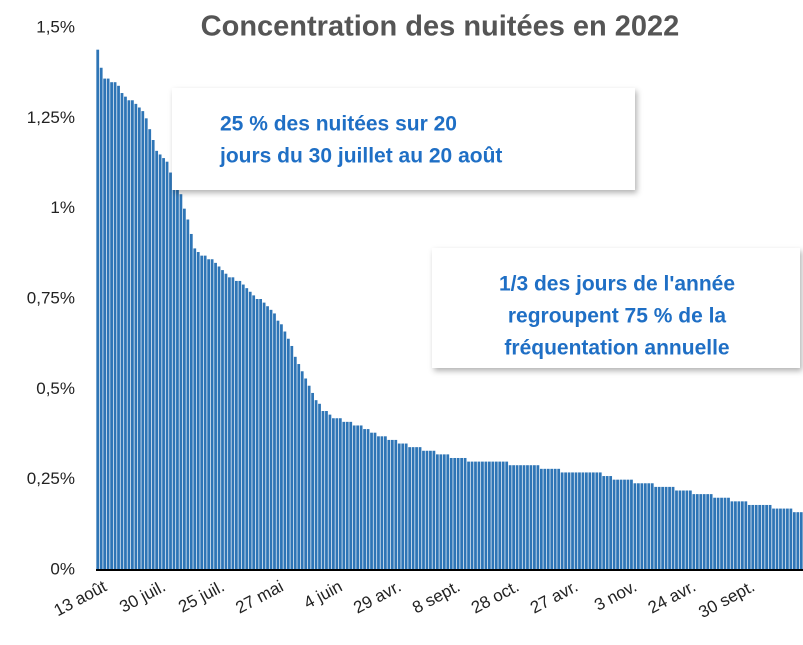  Describe the element at coordinates (55, 26) in the screenshot. I see `y-tick-label: 1,5%` at that location.